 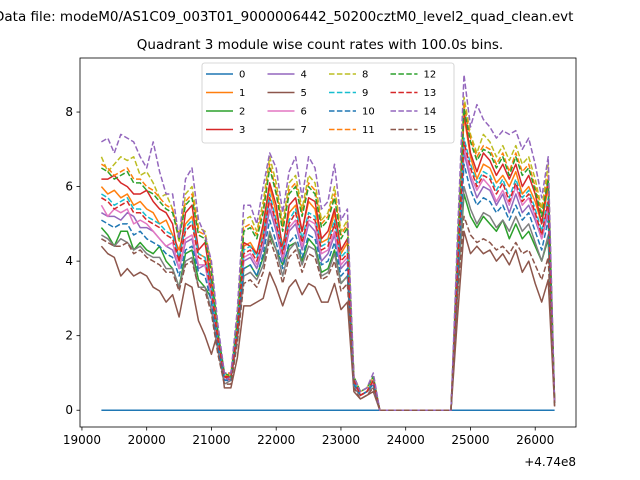 I want to click on y-tick-label-6: 6, so click(x=69, y=187).